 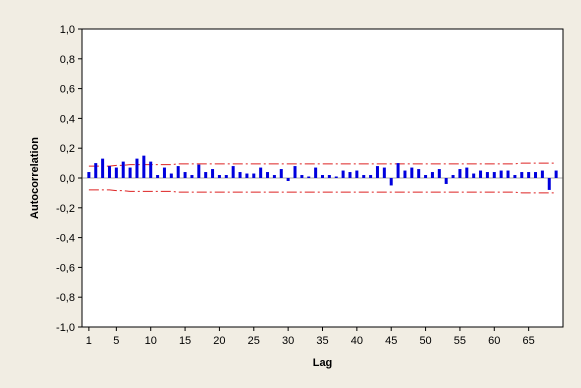 I want to click on lower-confidence-limit, so click(x=322, y=191).